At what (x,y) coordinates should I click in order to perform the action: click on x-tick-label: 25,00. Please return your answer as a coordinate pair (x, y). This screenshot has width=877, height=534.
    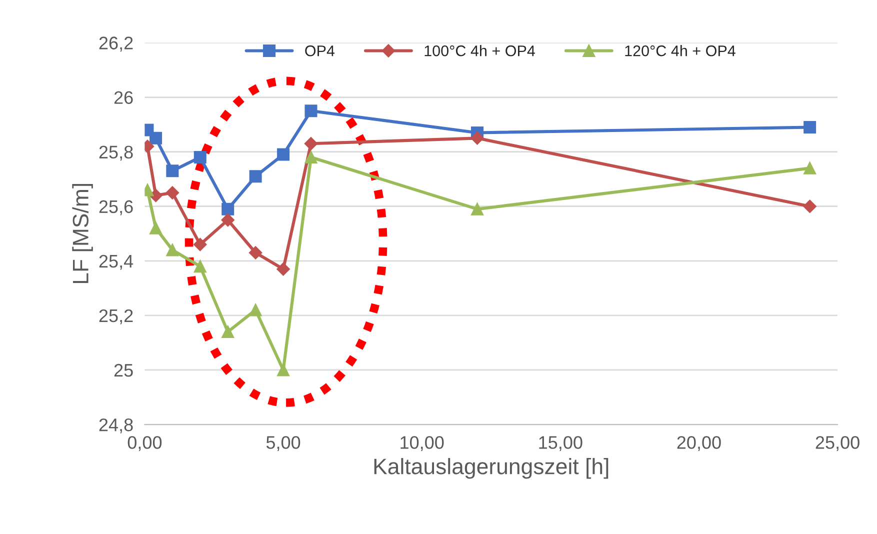
    Looking at the image, I should click on (838, 444).